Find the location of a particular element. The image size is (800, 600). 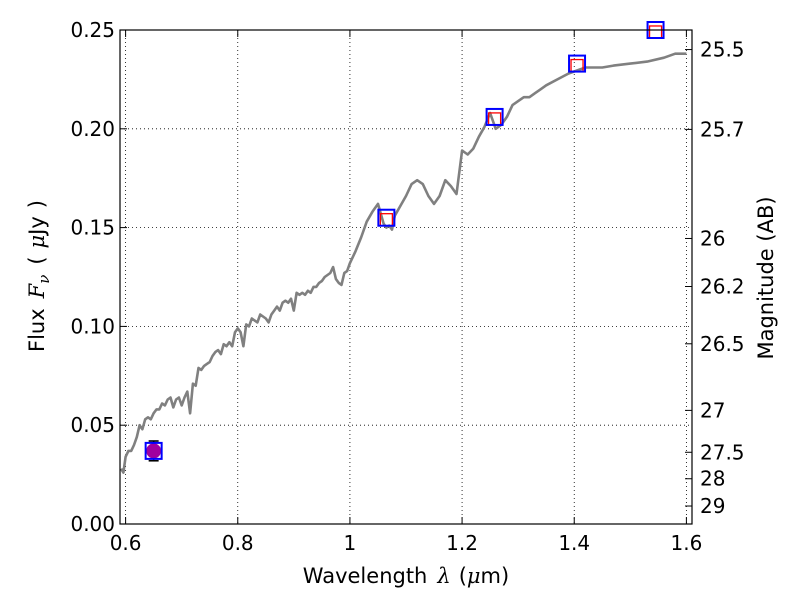

y2-tick-label: 27.5 is located at coordinates (722, 452).